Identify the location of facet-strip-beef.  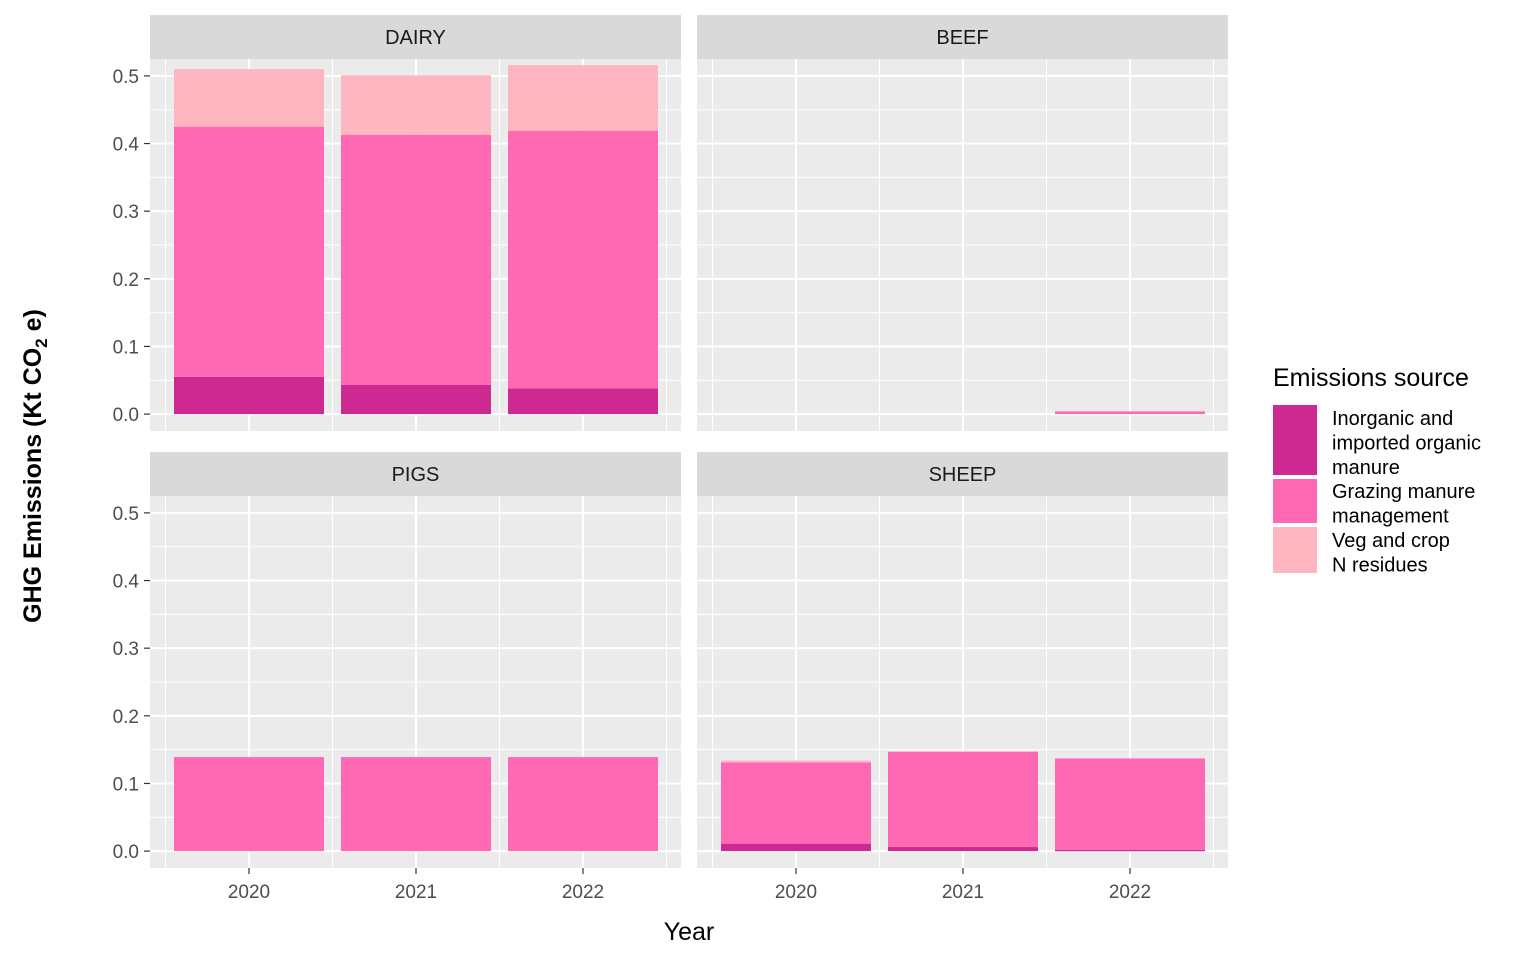
(962, 37).